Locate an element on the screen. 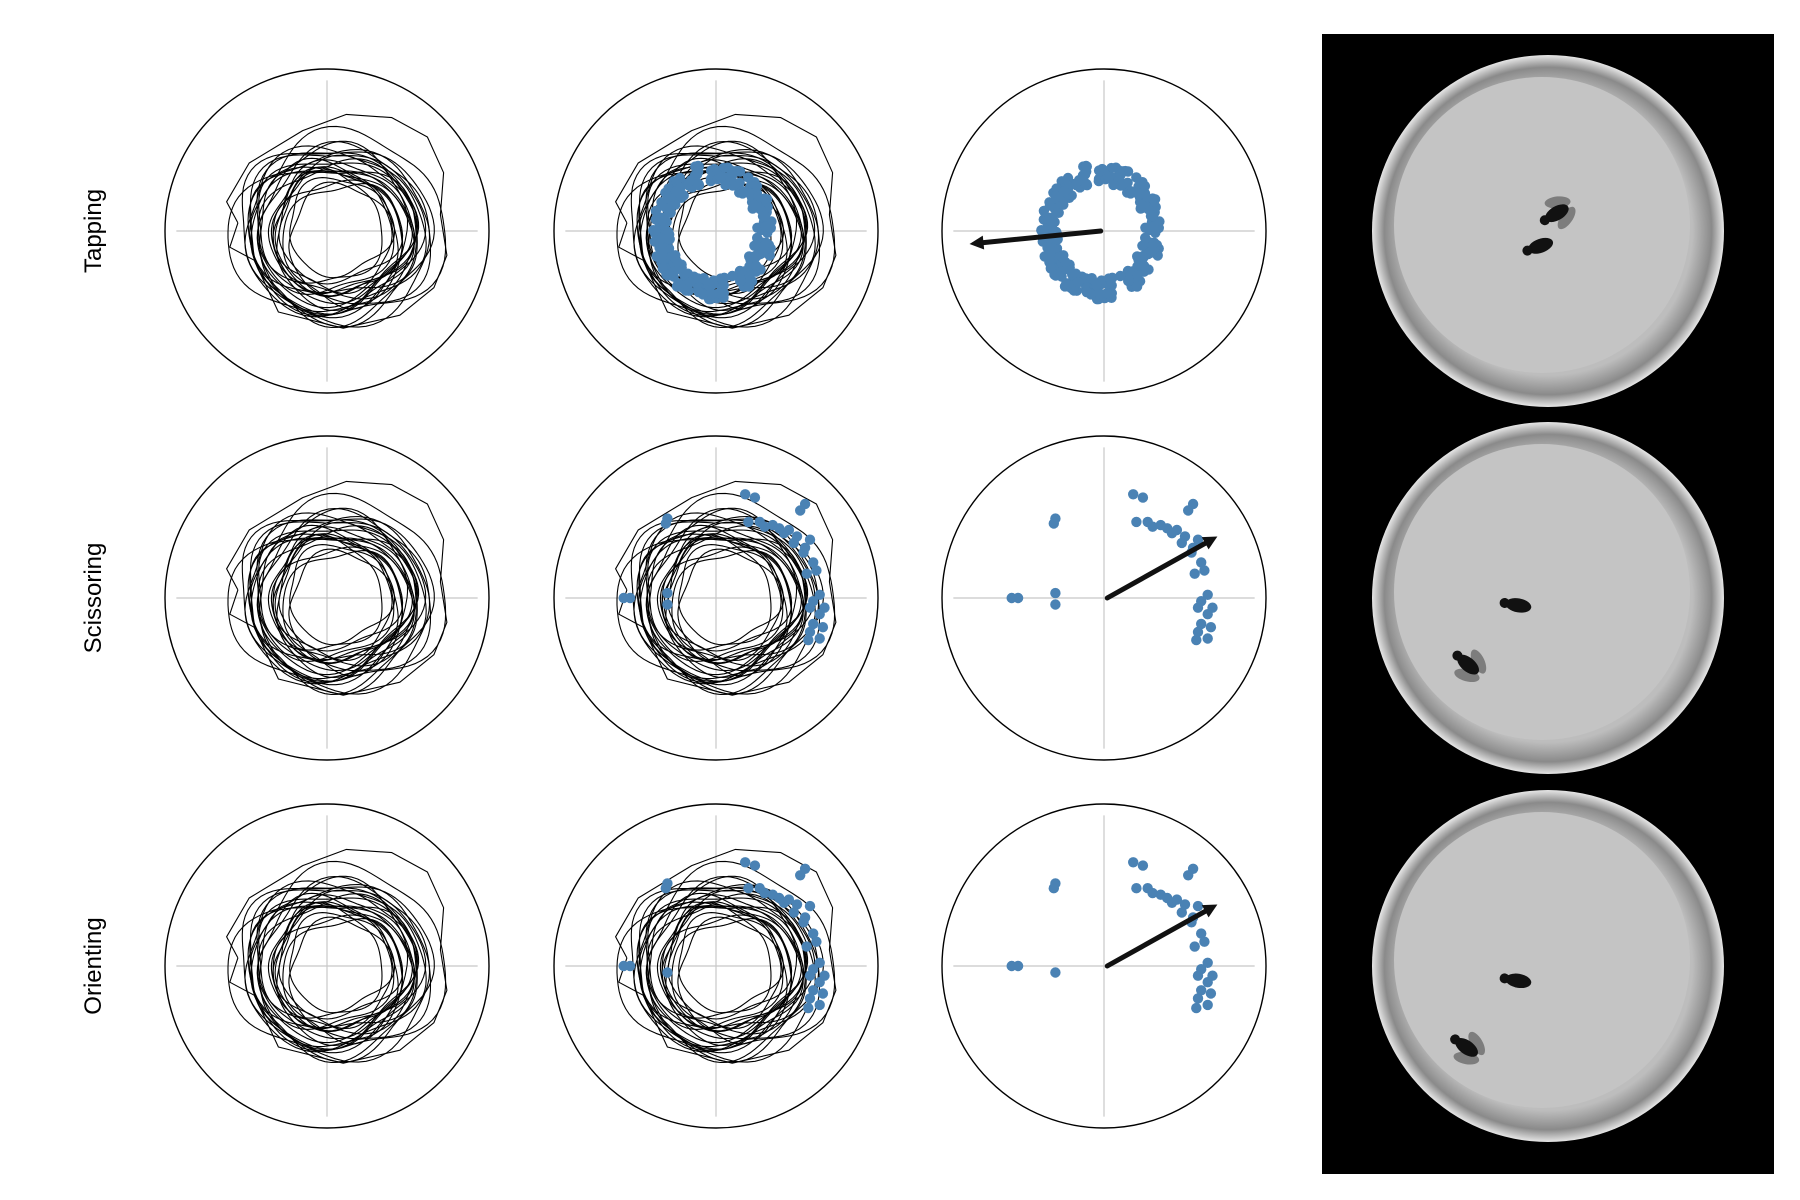  scissoring-row-label: Scissoring is located at coordinates (93, 598).